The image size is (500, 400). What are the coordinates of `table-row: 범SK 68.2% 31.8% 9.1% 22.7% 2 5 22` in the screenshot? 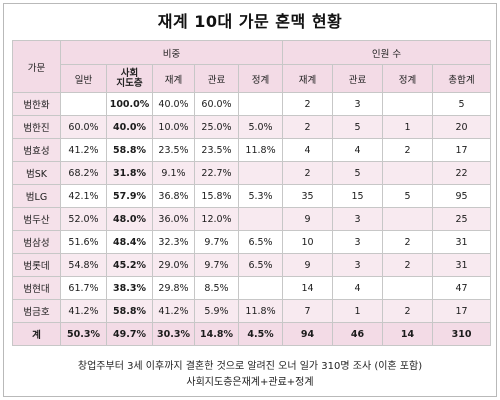 It's located at (252, 173).